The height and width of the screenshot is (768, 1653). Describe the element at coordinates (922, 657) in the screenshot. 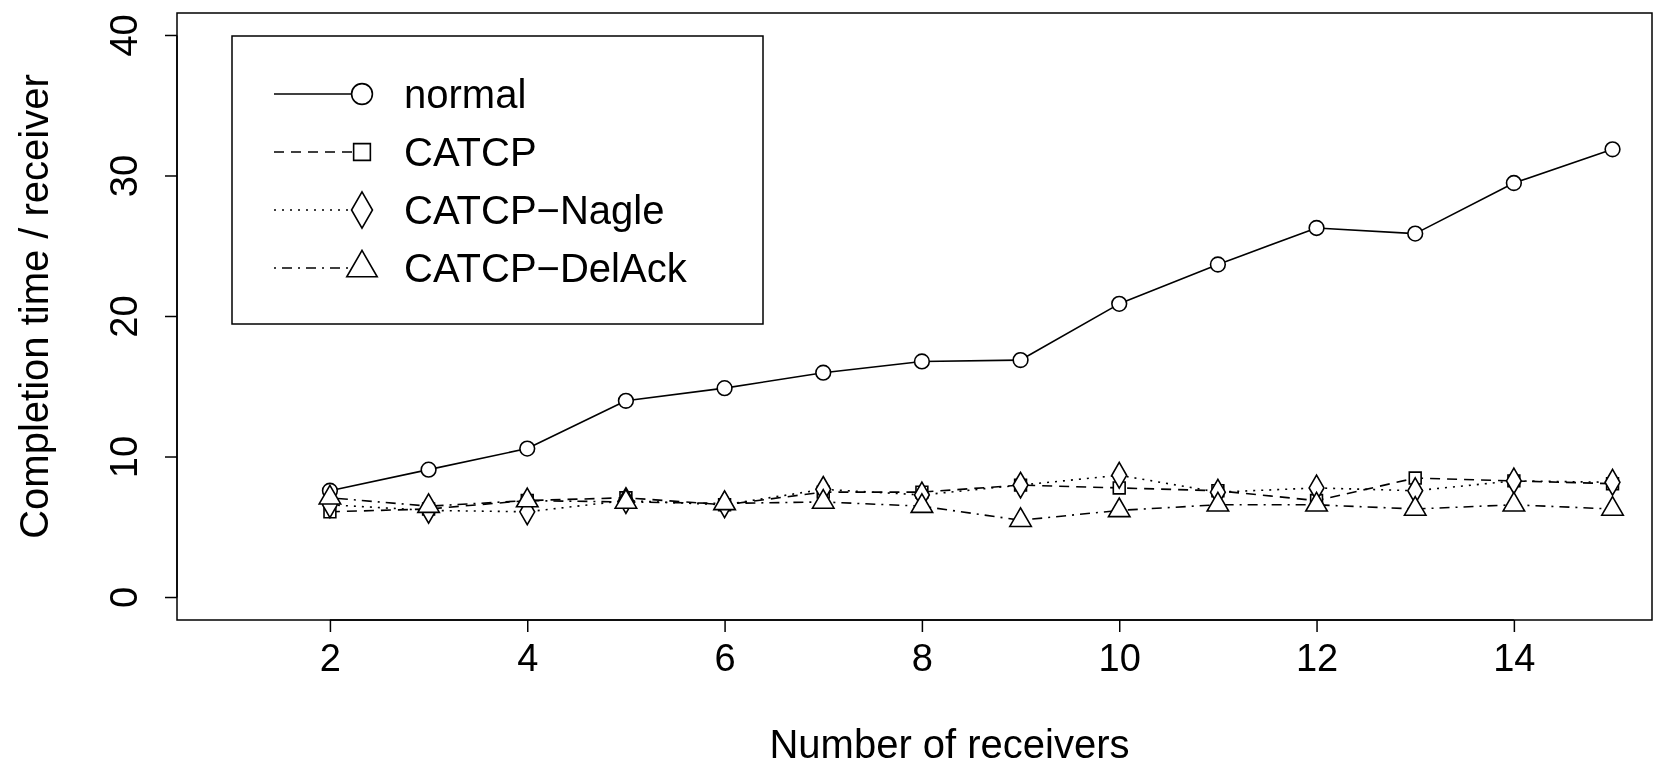

I see `x-tick-label: 8` at that location.